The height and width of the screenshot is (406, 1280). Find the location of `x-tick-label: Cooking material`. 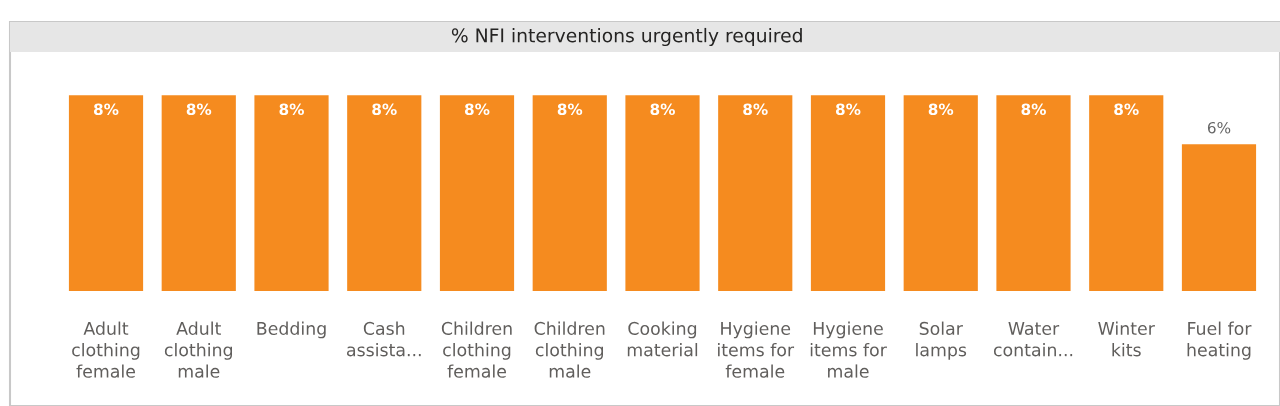

x-tick-label: Cooking material is located at coordinates (662, 339).